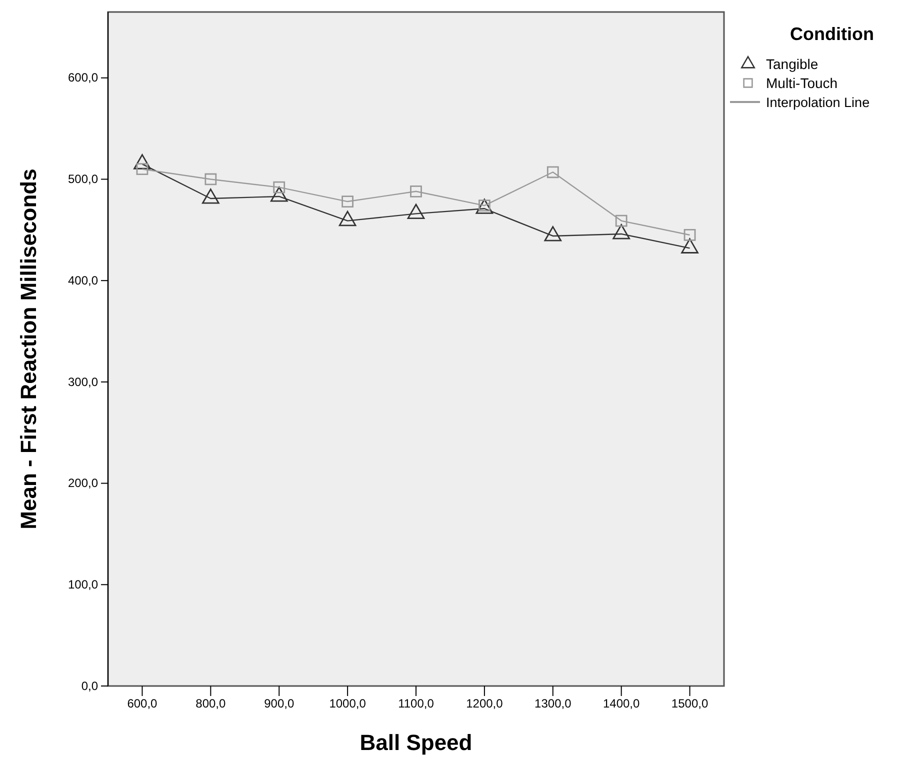  I want to click on y-tick-label: 200,0, so click(83, 483).